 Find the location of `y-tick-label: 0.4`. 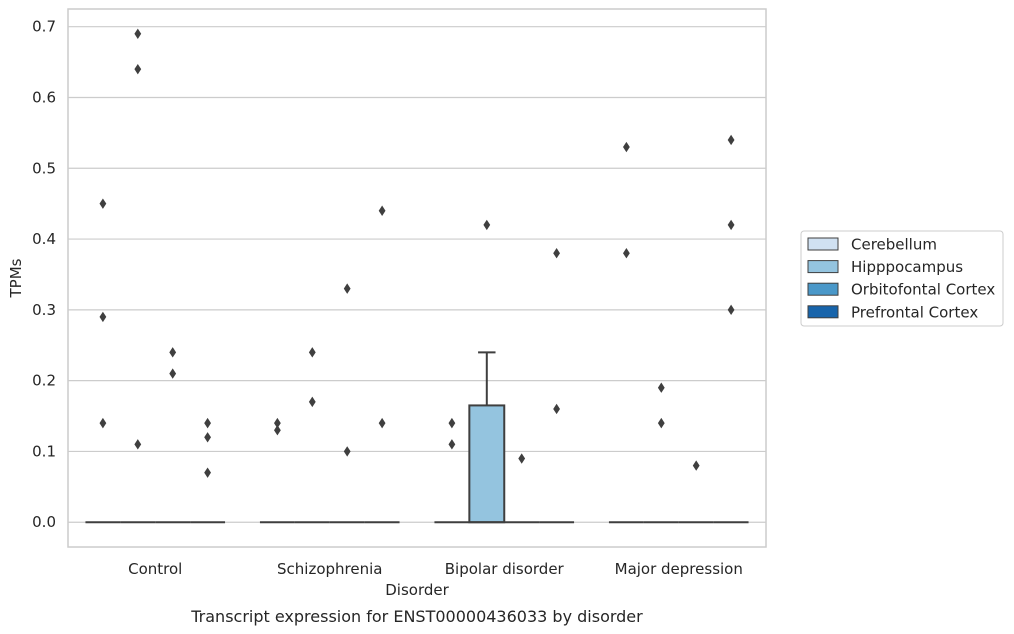

y-tick-label: 0.4 is located at coordinates (44, 239).